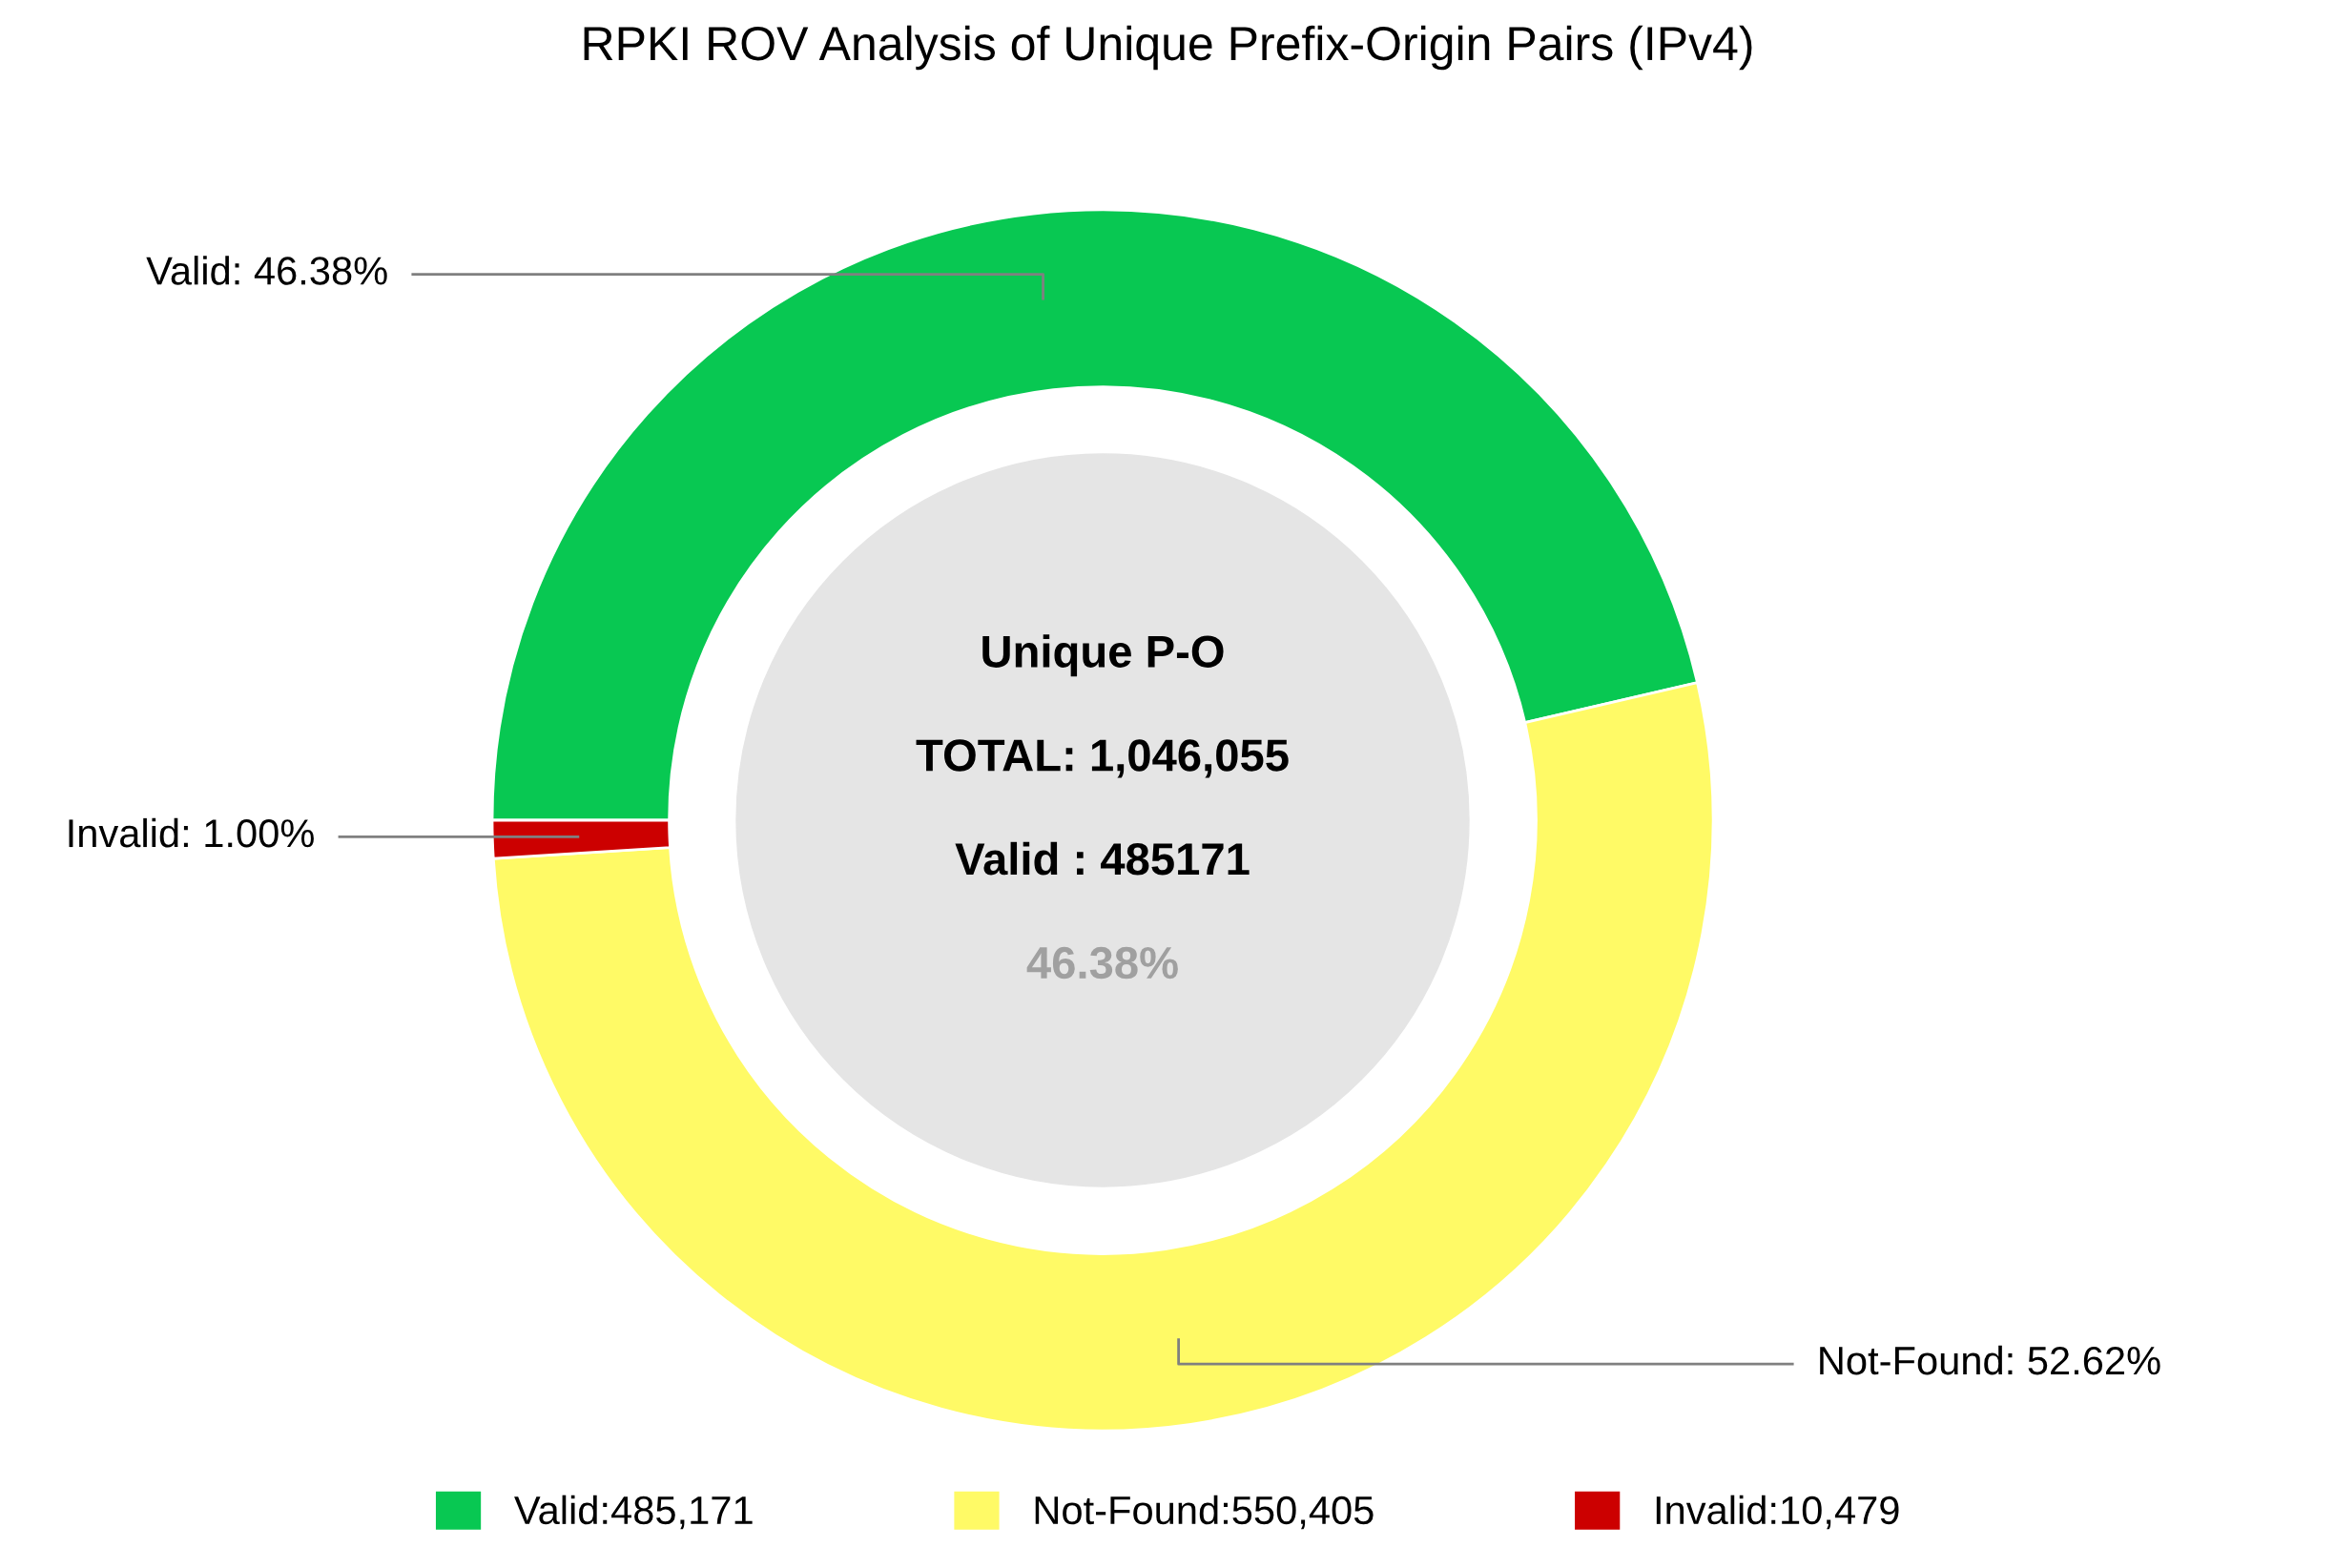  What do you see at coordinates (191, 832) in the screenshot?
I see `data-label: Invalid: 1.00%` at bounding box center [191, 832].